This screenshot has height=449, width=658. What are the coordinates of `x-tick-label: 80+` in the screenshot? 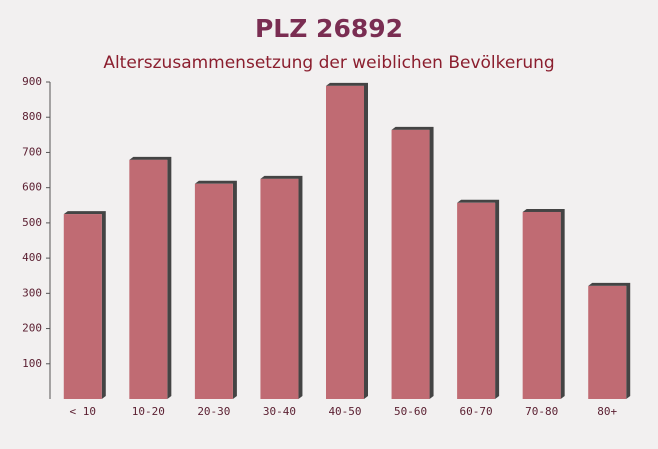 It's located at (607, 411).